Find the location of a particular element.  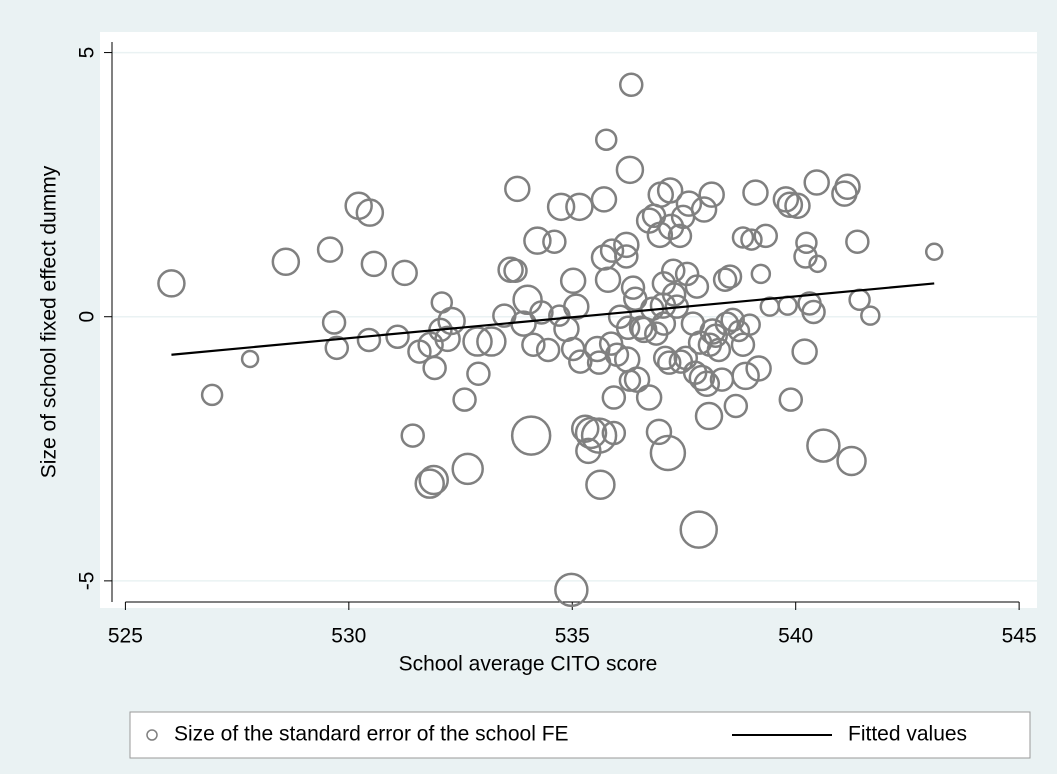

legend-marker is located at coordinates (152, 735).